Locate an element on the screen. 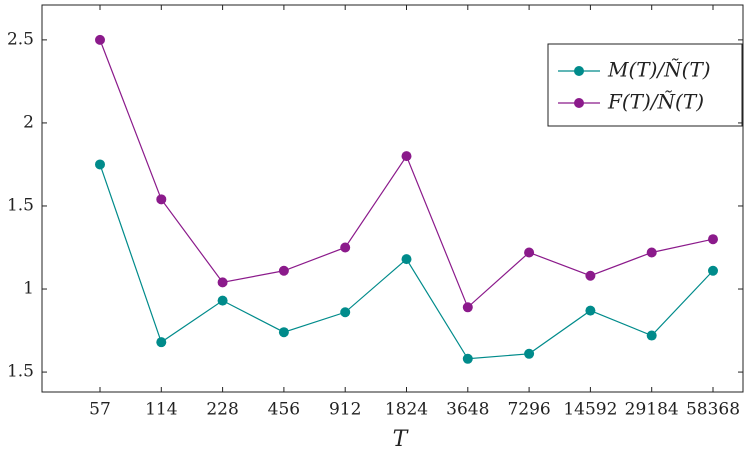  legend-label: M(T)/Ñ(T) is located at coordinates (659, 70).